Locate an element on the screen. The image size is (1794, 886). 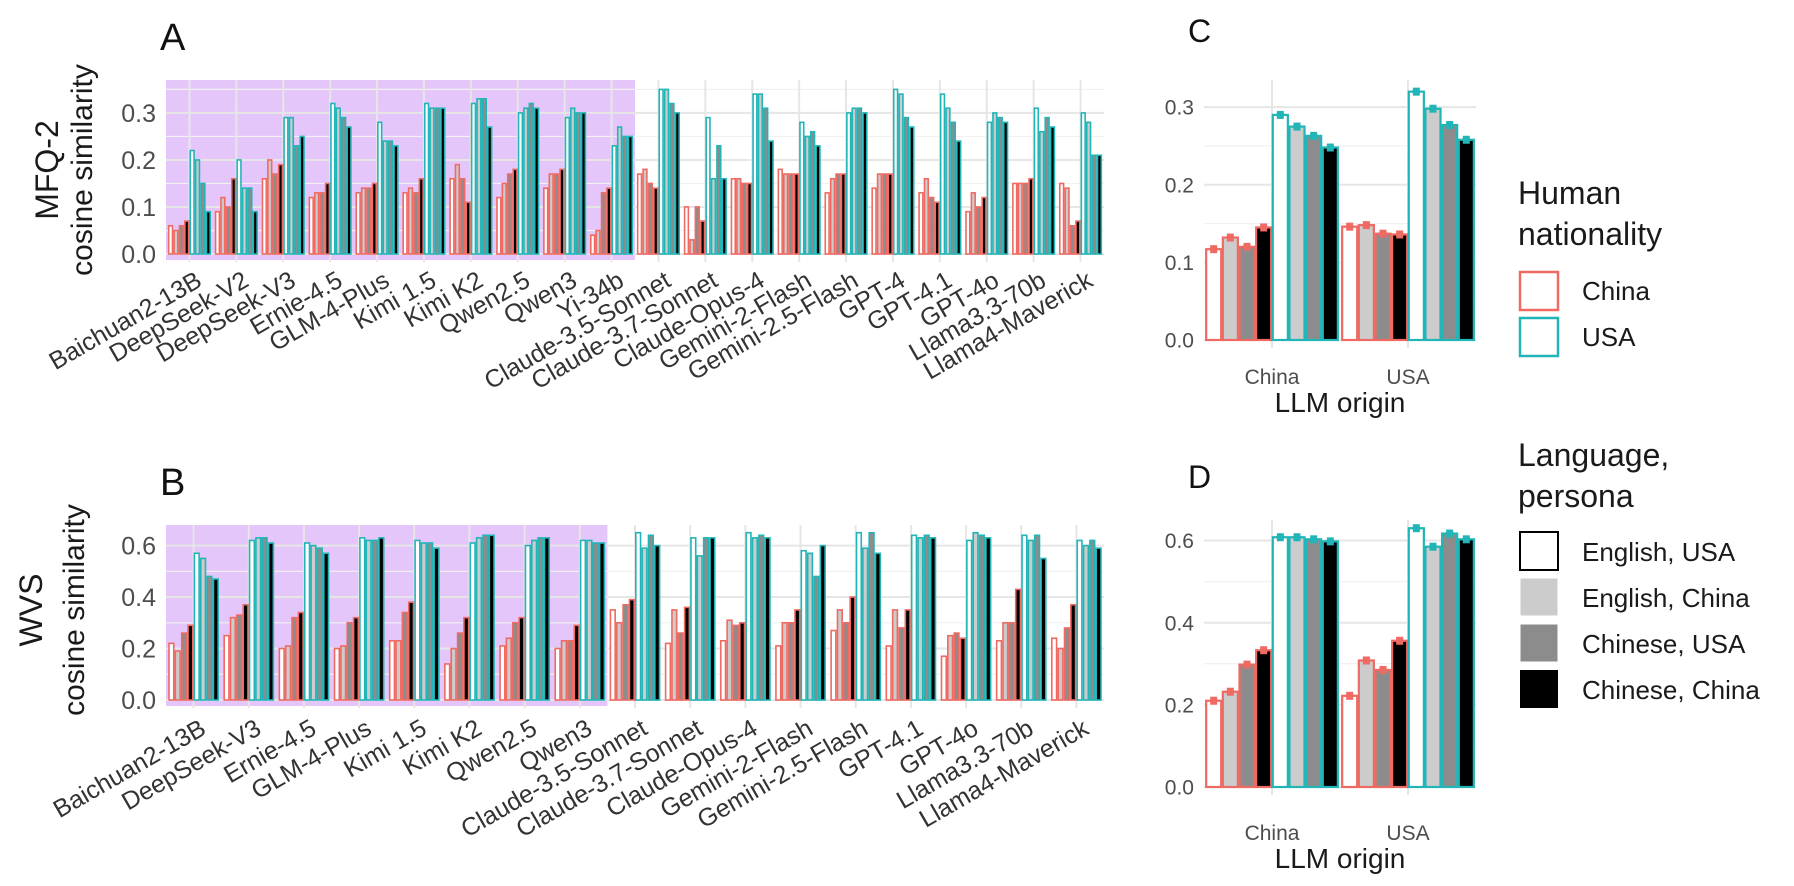
bar-gpt-4-1-usa-chinese-usa is located at coordinates (953, 188).